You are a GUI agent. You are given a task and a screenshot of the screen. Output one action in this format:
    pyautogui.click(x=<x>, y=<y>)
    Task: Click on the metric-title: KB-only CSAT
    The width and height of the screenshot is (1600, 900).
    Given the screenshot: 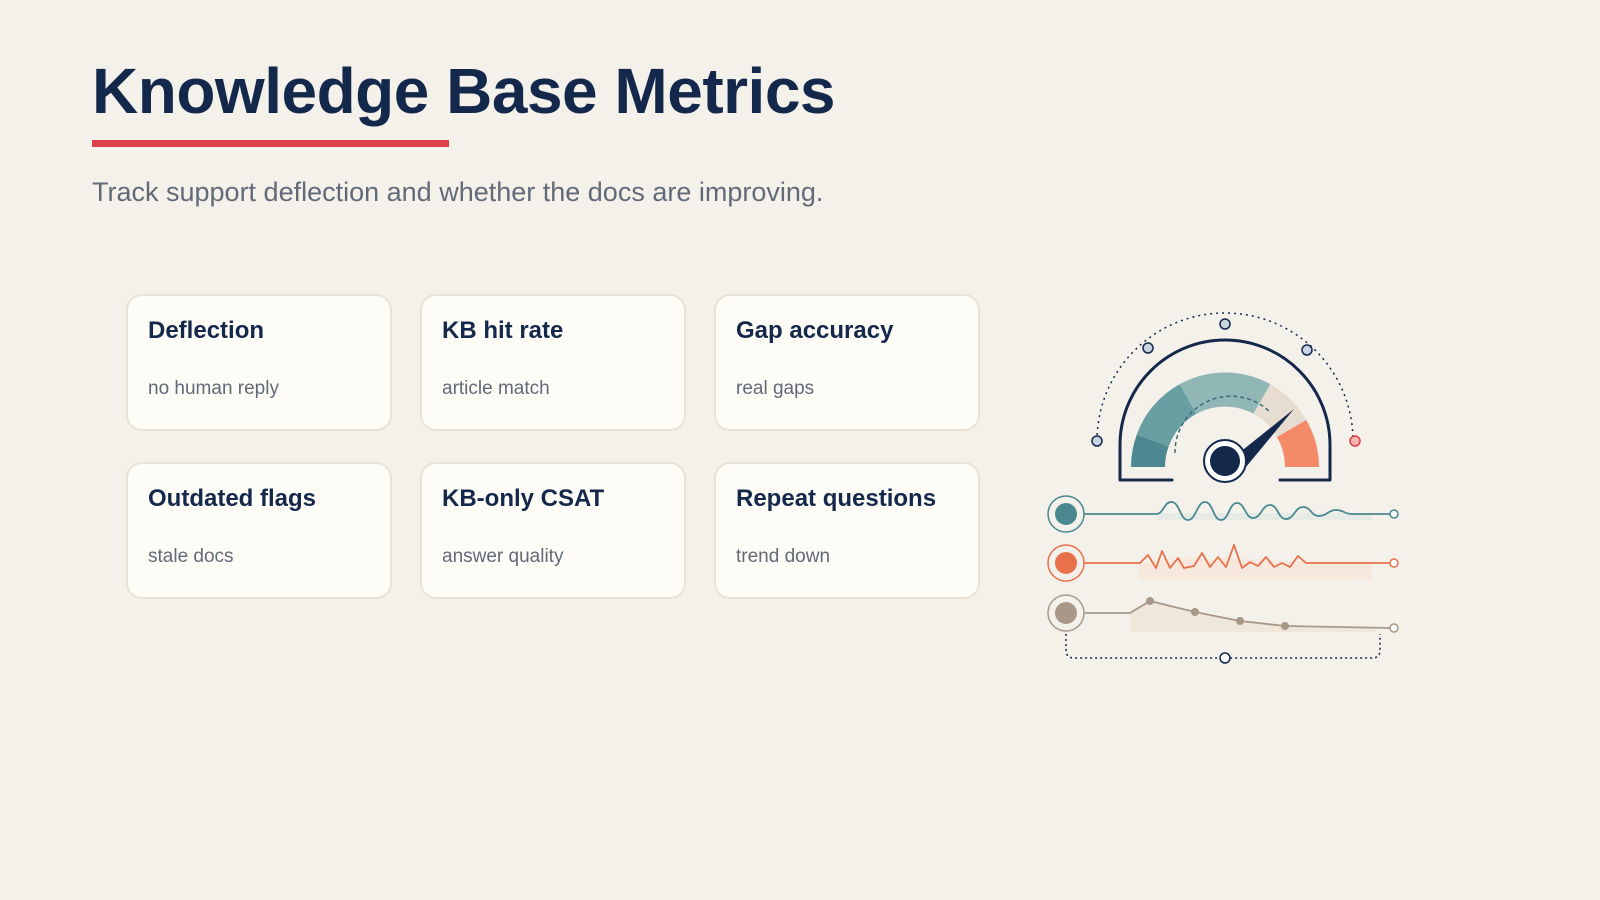 What is the action you would take?
    pyautogui.click(x=523, y=498)
    